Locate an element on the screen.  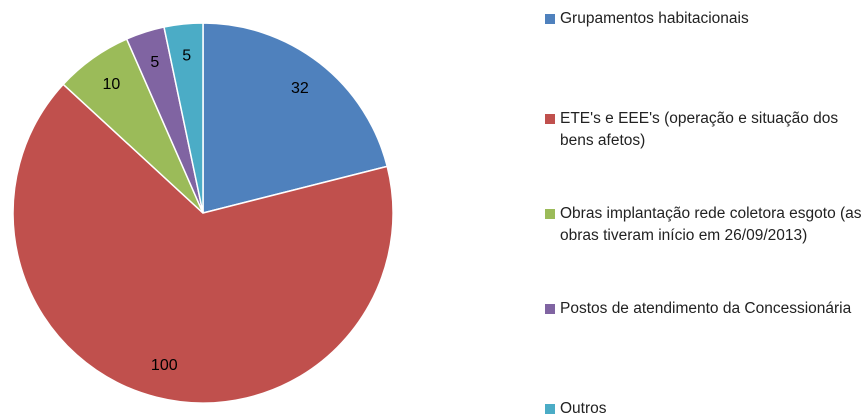
legend-item: Outros is located at coordinates (704, 409).